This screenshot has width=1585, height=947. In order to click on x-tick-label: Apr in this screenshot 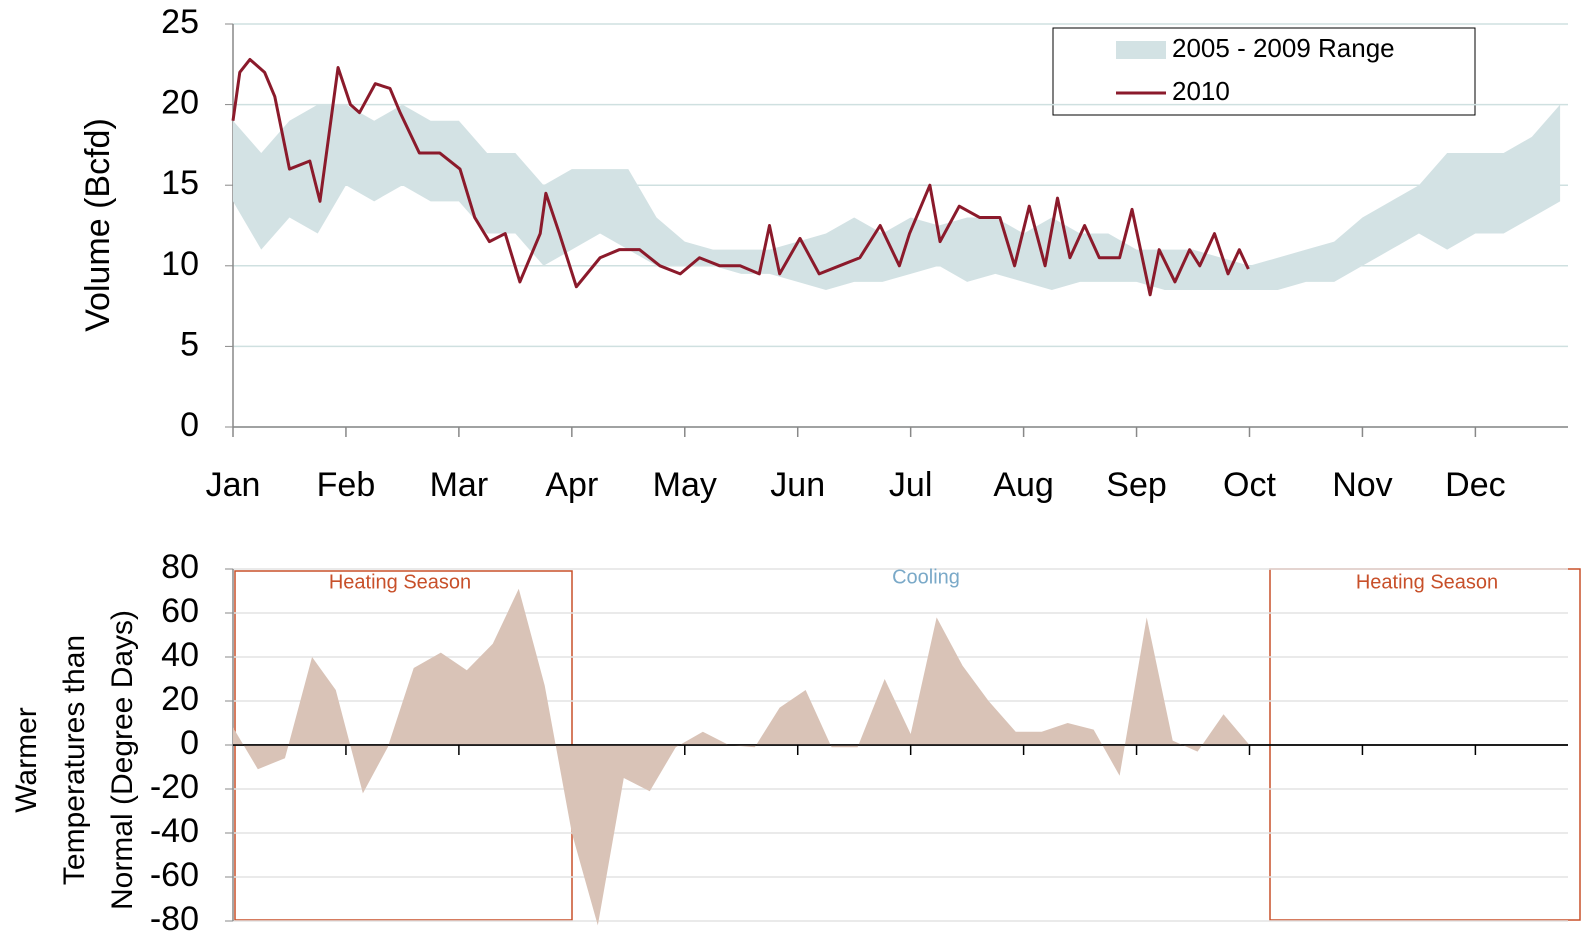, I will do `click(571, 485)`.